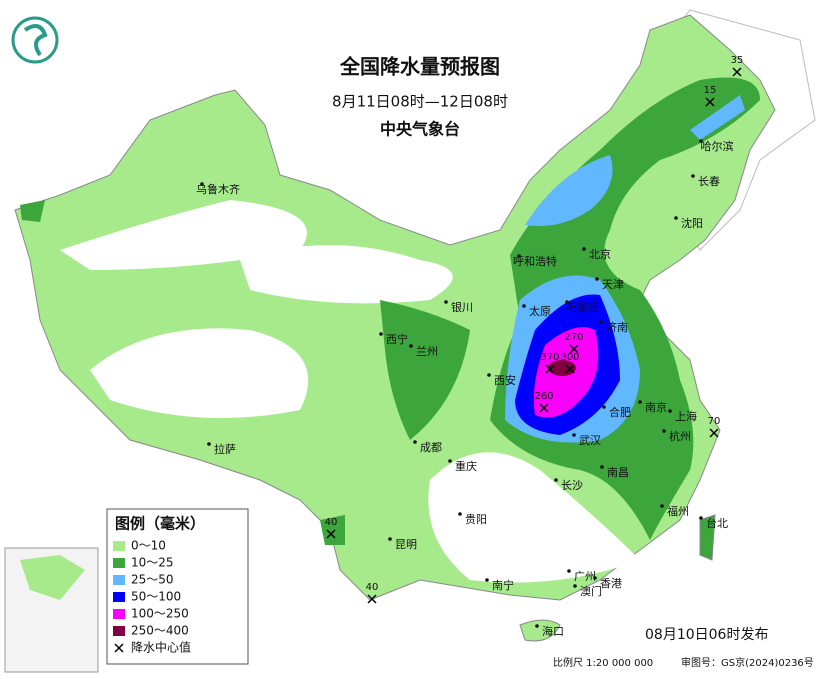 Image resolution: width=821 pixels, height=679 pixels. What do you see at coordinates (462, 307) in the screenshot?
I see `city-label: 银川` at bounding box center [462, 307].